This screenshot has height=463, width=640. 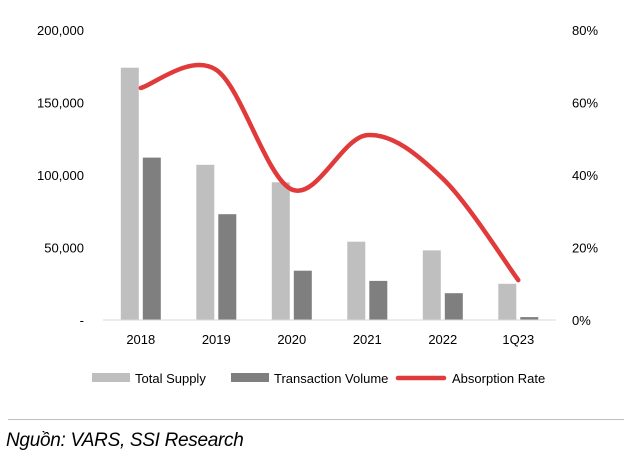 What do you see at coordinates (498, 378) in the screenshot?
I see `legend-label-absorption-rate: Absorption Rate` at bounding box center [498, 378].